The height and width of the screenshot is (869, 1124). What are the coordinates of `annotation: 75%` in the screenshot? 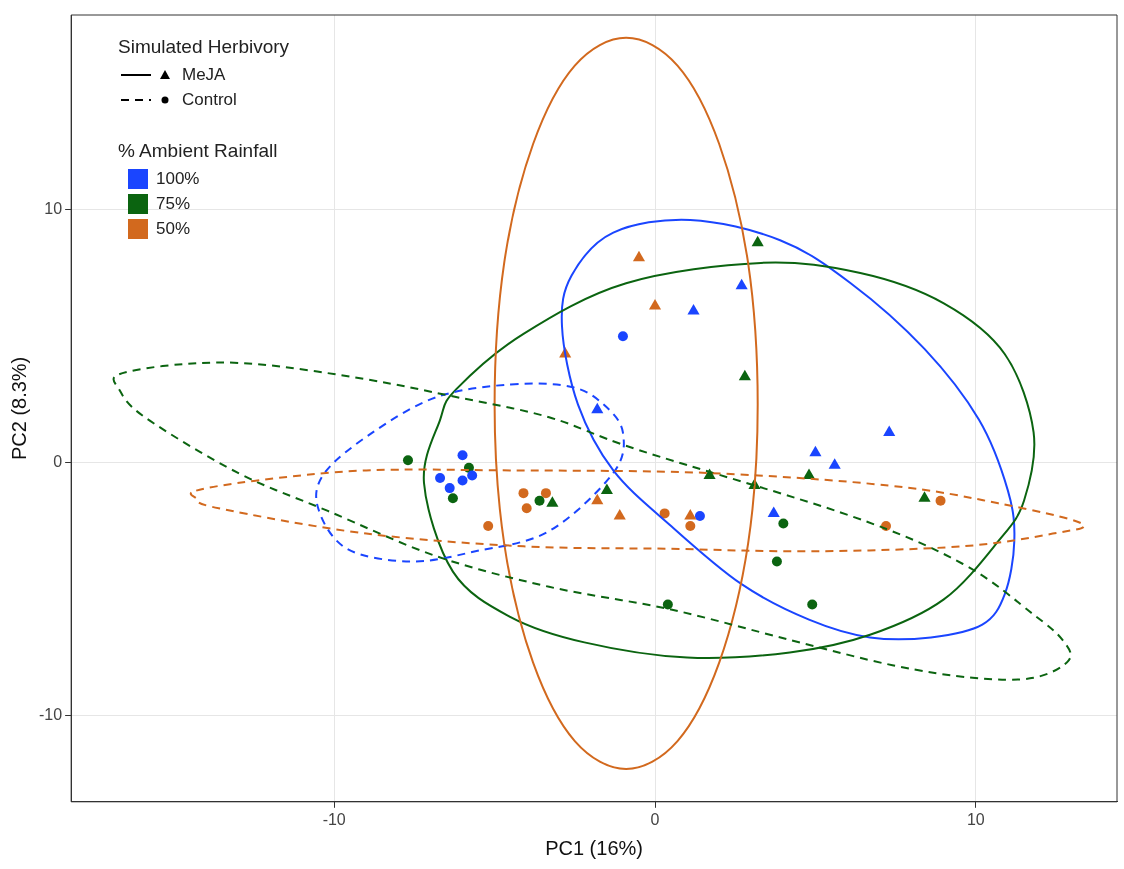 It's located at (173, 203).